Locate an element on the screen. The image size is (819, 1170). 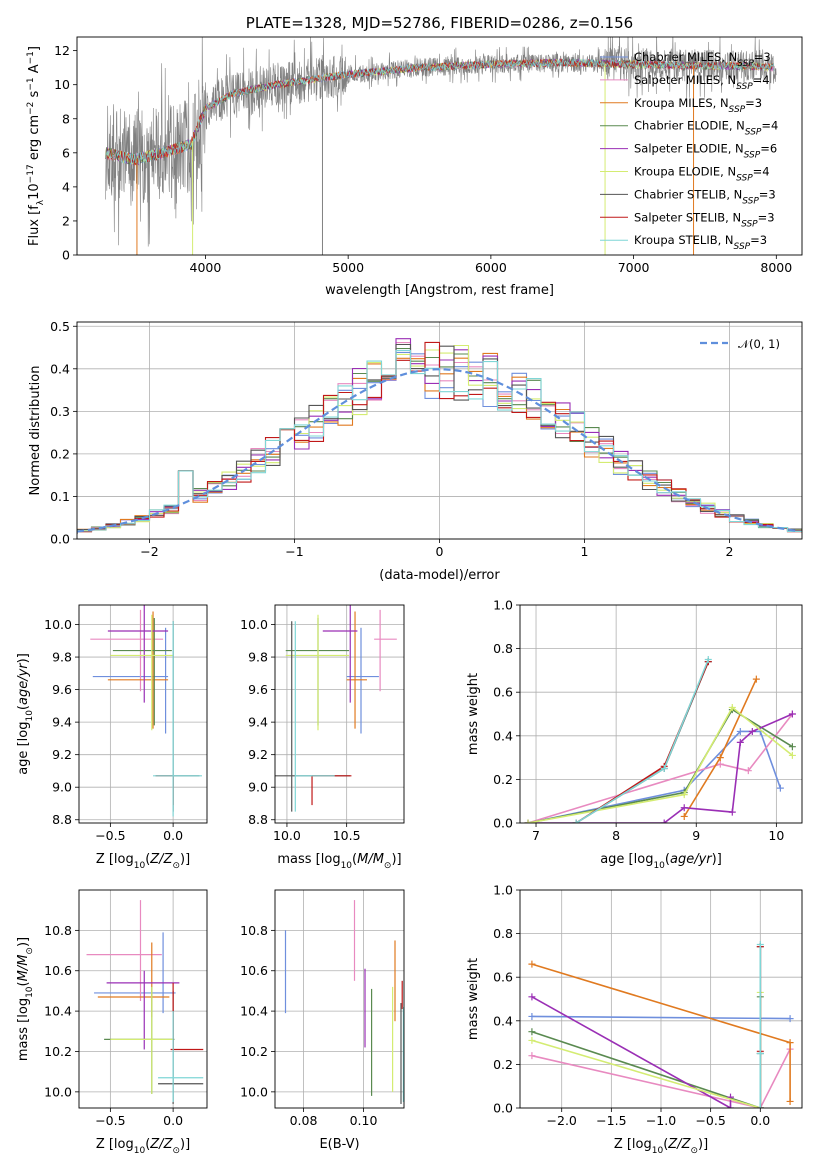
x-axis-label: wavelength [Angstrom, rest frame] is located at coordinates (439, 290).